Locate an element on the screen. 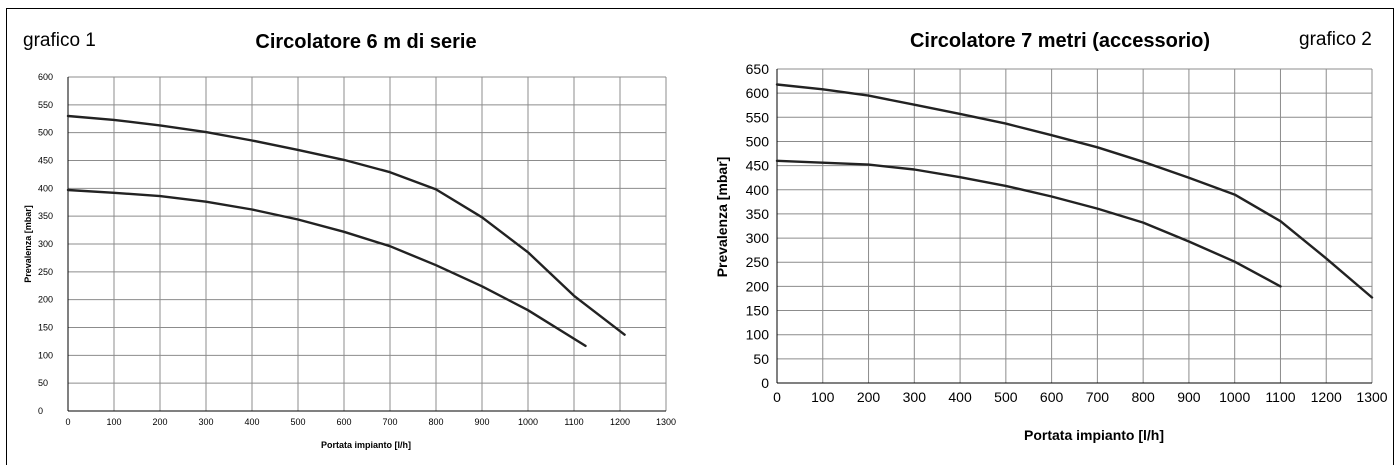 This screenshot has width=1394, height=465. chart2-x-tick-label: 500 is located at coordinates (1006, 397).